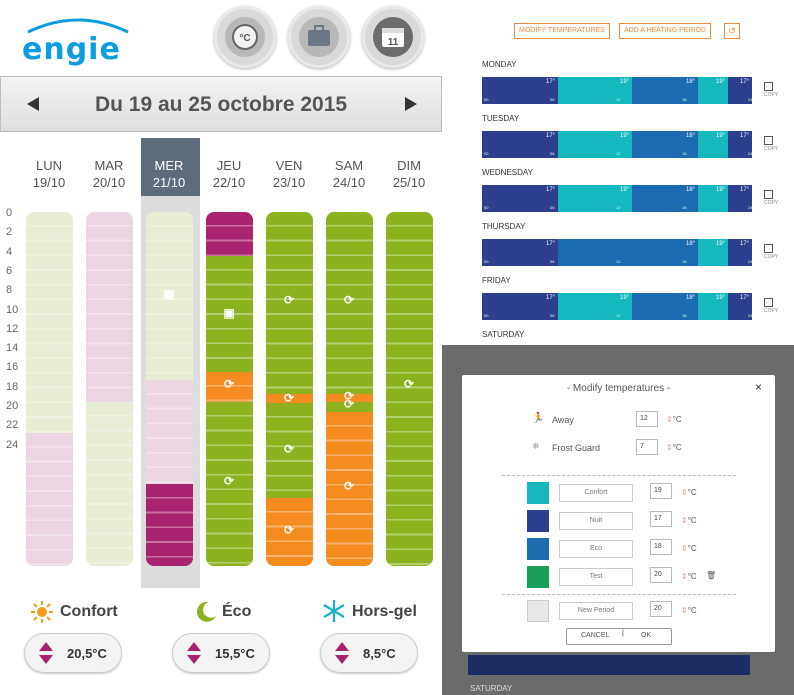  Describe the element at coordinates (73, 653) in the screenshot. I see `confort-temperature-stepper: 20,5°C` at that location.